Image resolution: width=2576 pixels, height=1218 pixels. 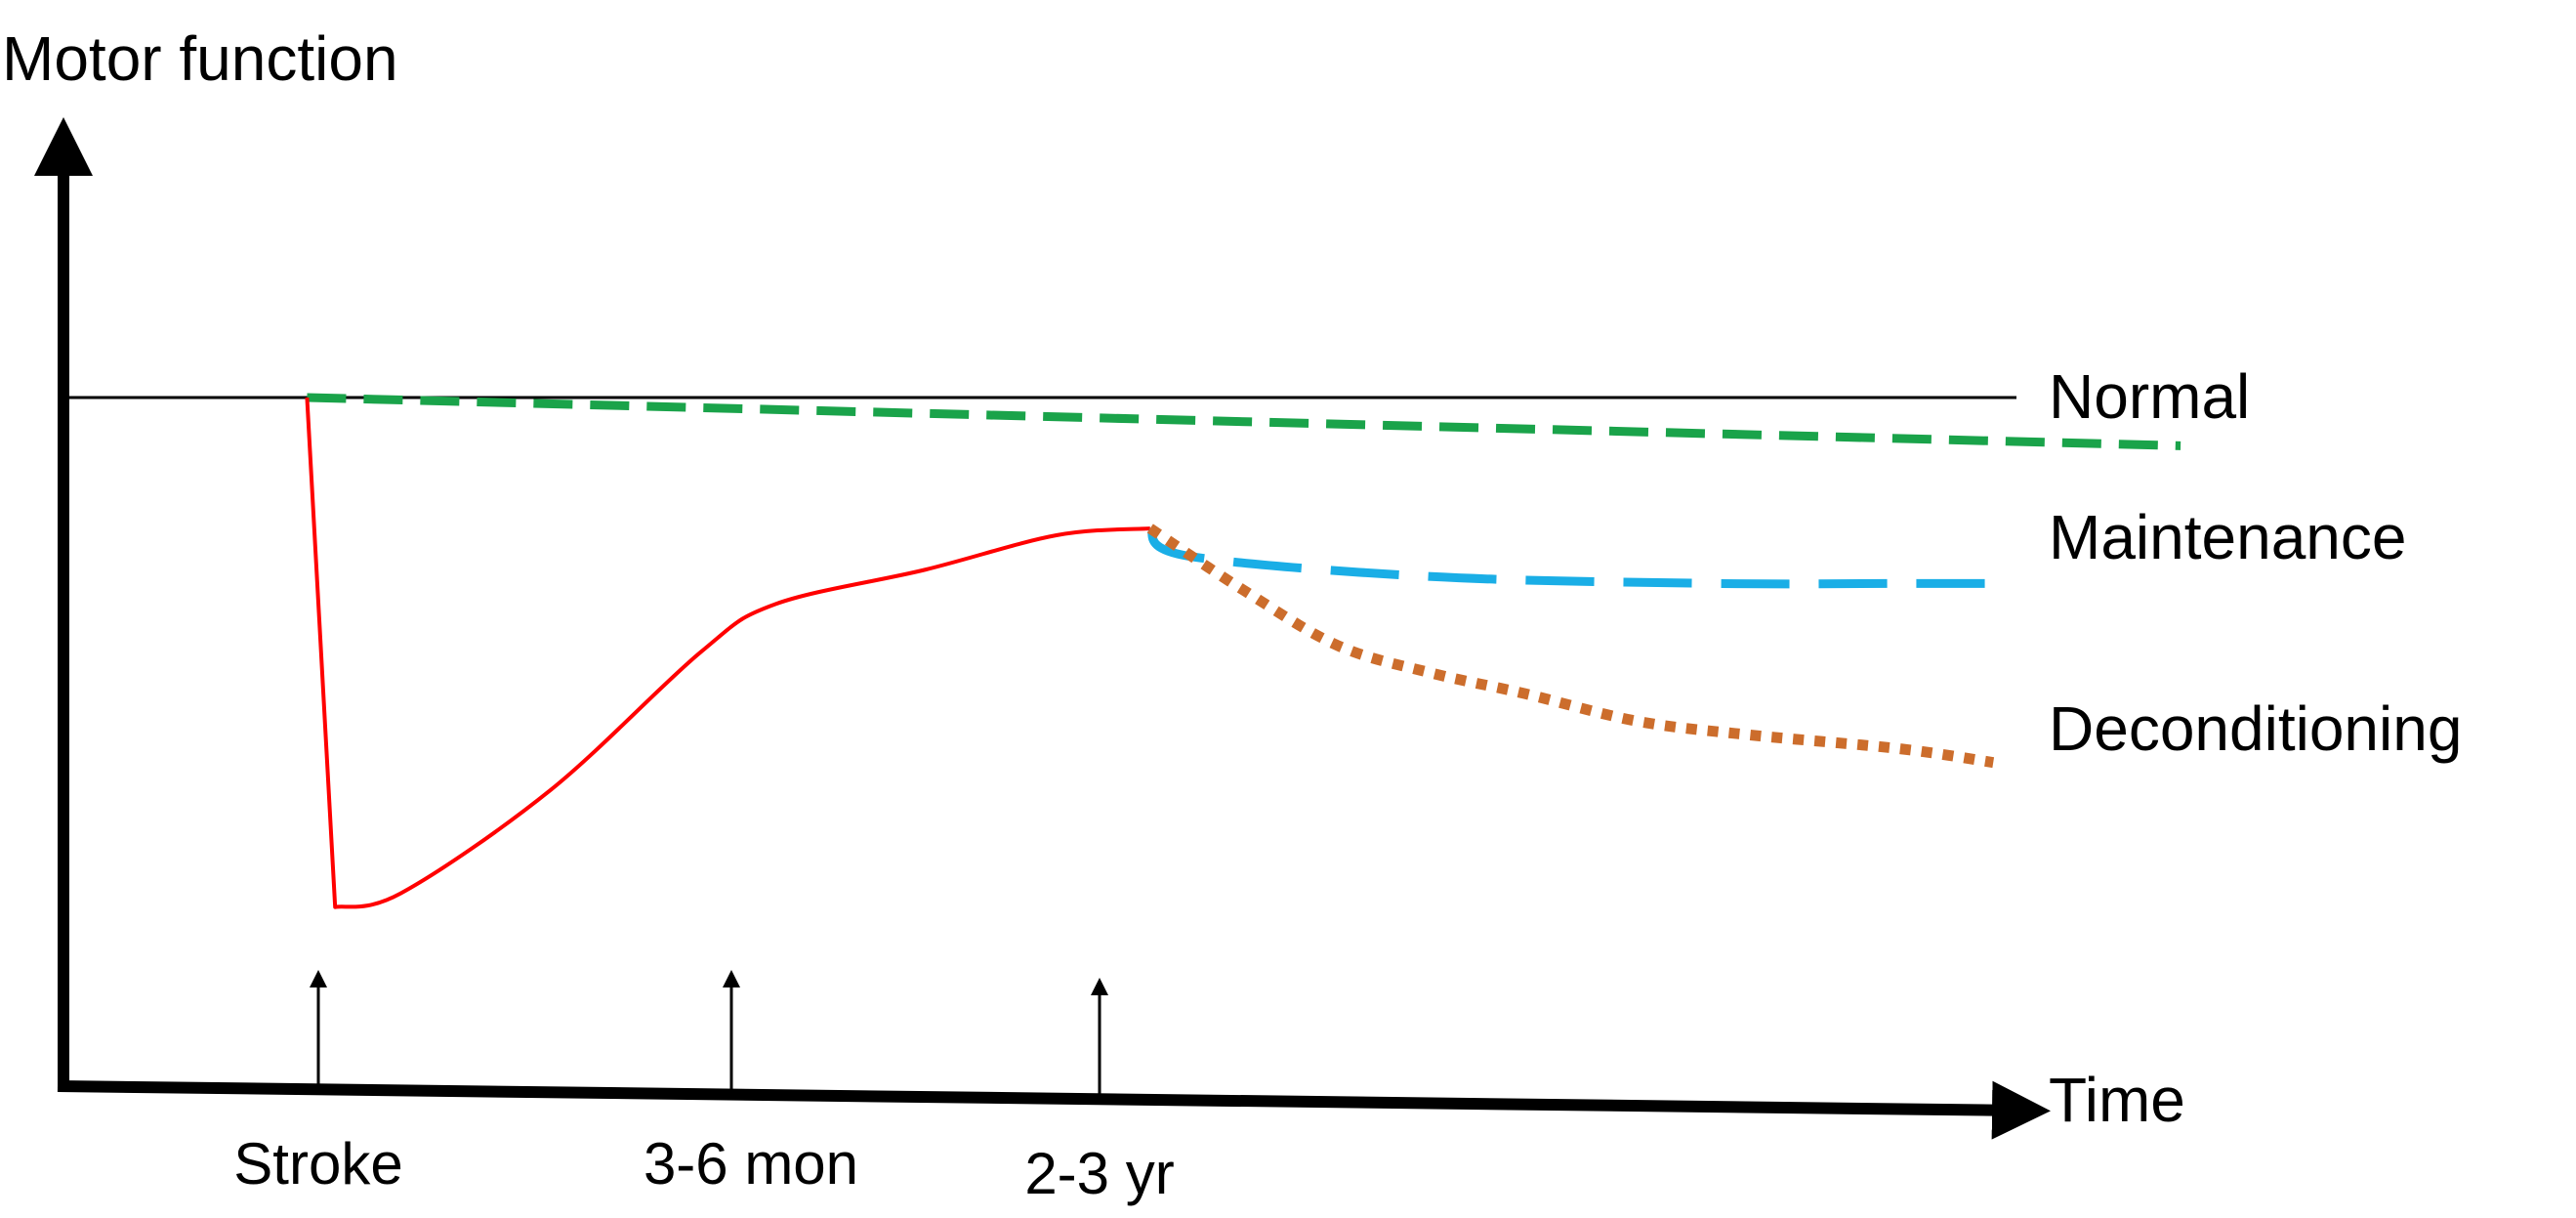 What do you see at coordinates (751, 1164) in the screenshot?
I see `tick-label-3-6-mon: 3-6 mon` at bounding box center [751, 1164].